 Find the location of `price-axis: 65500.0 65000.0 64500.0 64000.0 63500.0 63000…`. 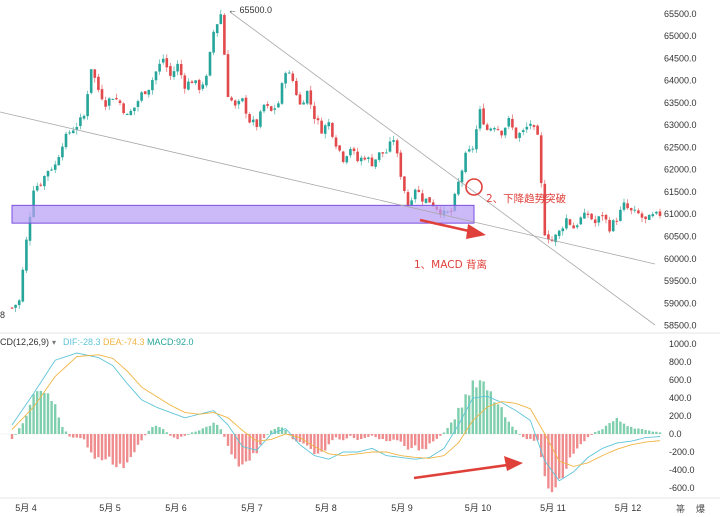

price-axis: 65500.0 65000.0 64500.0 64000.0 63500.0 63000… is located at coordinates (680, 170).